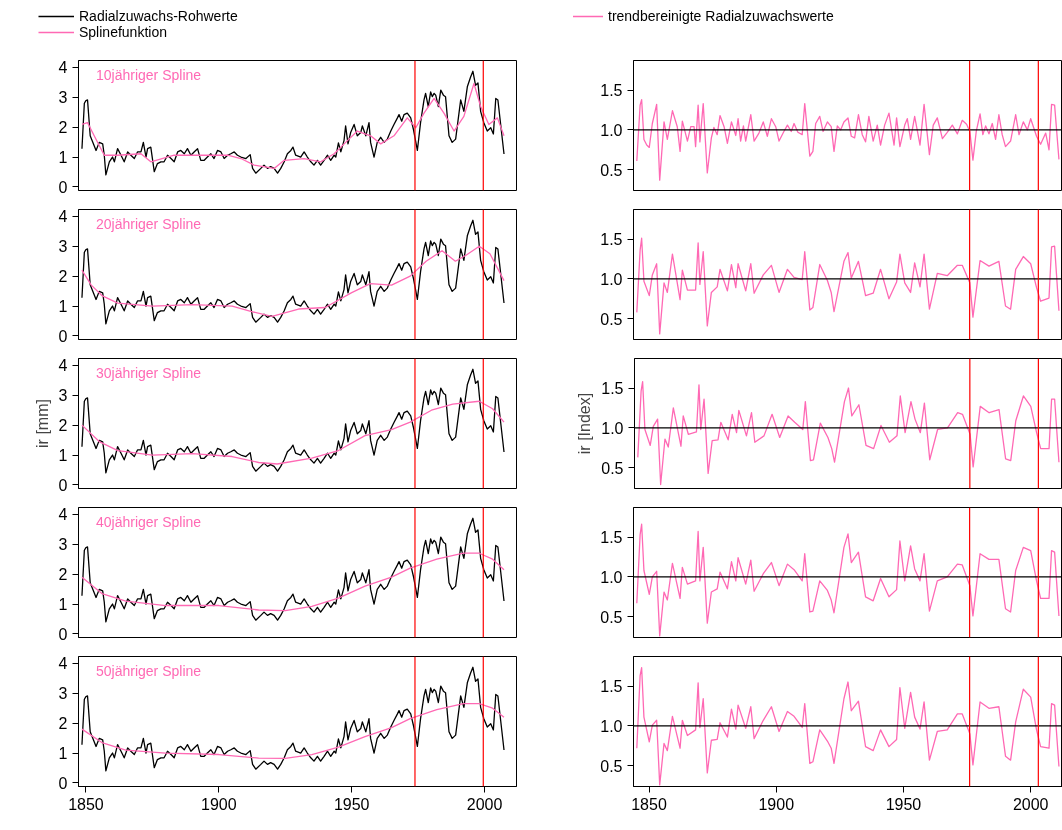 The image size is (1062, 830). What do you see at coordinates (123, 32) in the screenshot?
I see `legend-label: Splinefunktion` at bounding box center [123, 32].